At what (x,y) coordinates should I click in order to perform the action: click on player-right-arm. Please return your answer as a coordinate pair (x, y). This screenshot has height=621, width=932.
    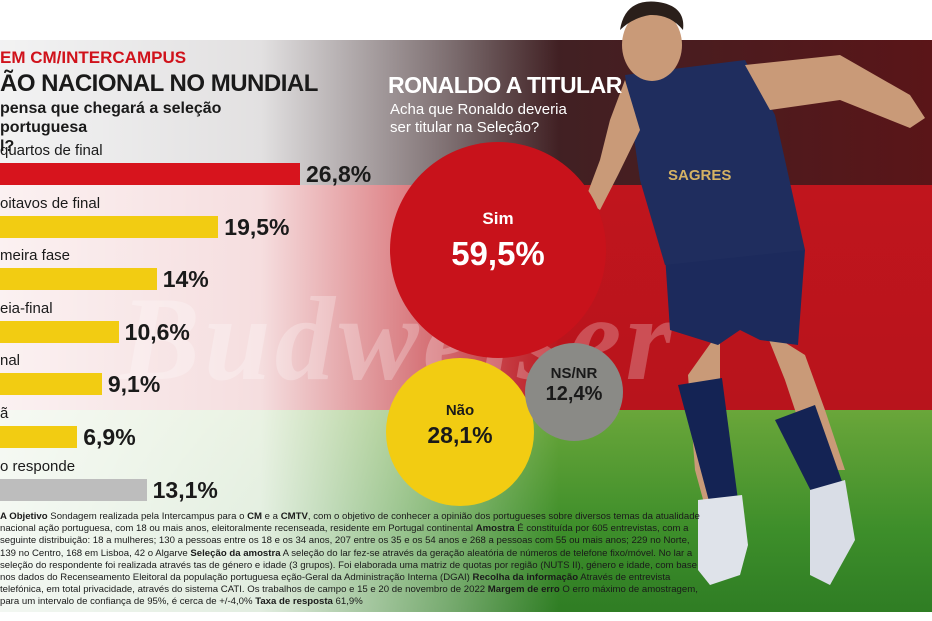
    Looking at the image, I should click on (835, 91).